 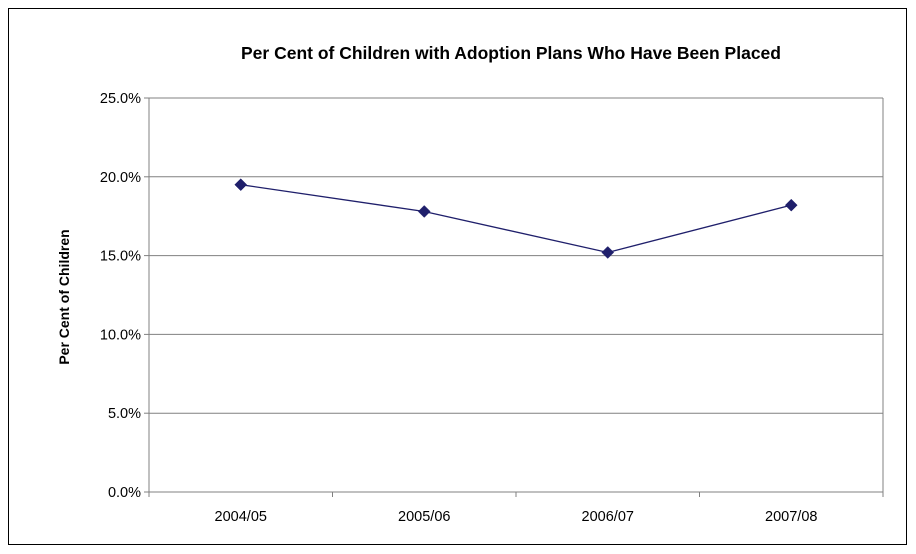 I want to click on data-series, so click(x=516, y=218).